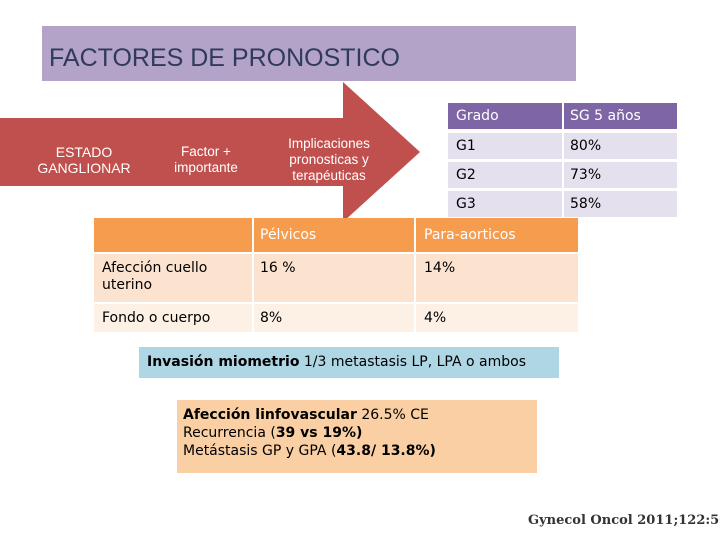  I want to click on afeccion-line3-bold: 43.8/ 13.8%), so click(386, 451).